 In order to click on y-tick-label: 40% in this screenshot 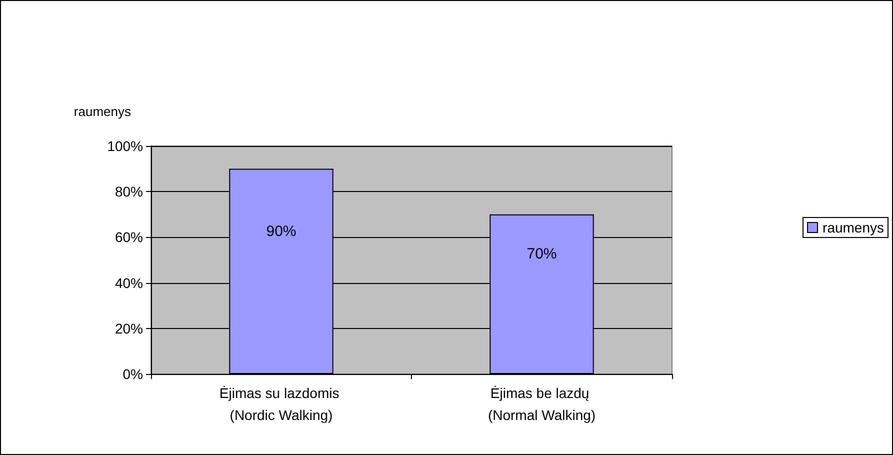, I will do `click(128, 282)`.